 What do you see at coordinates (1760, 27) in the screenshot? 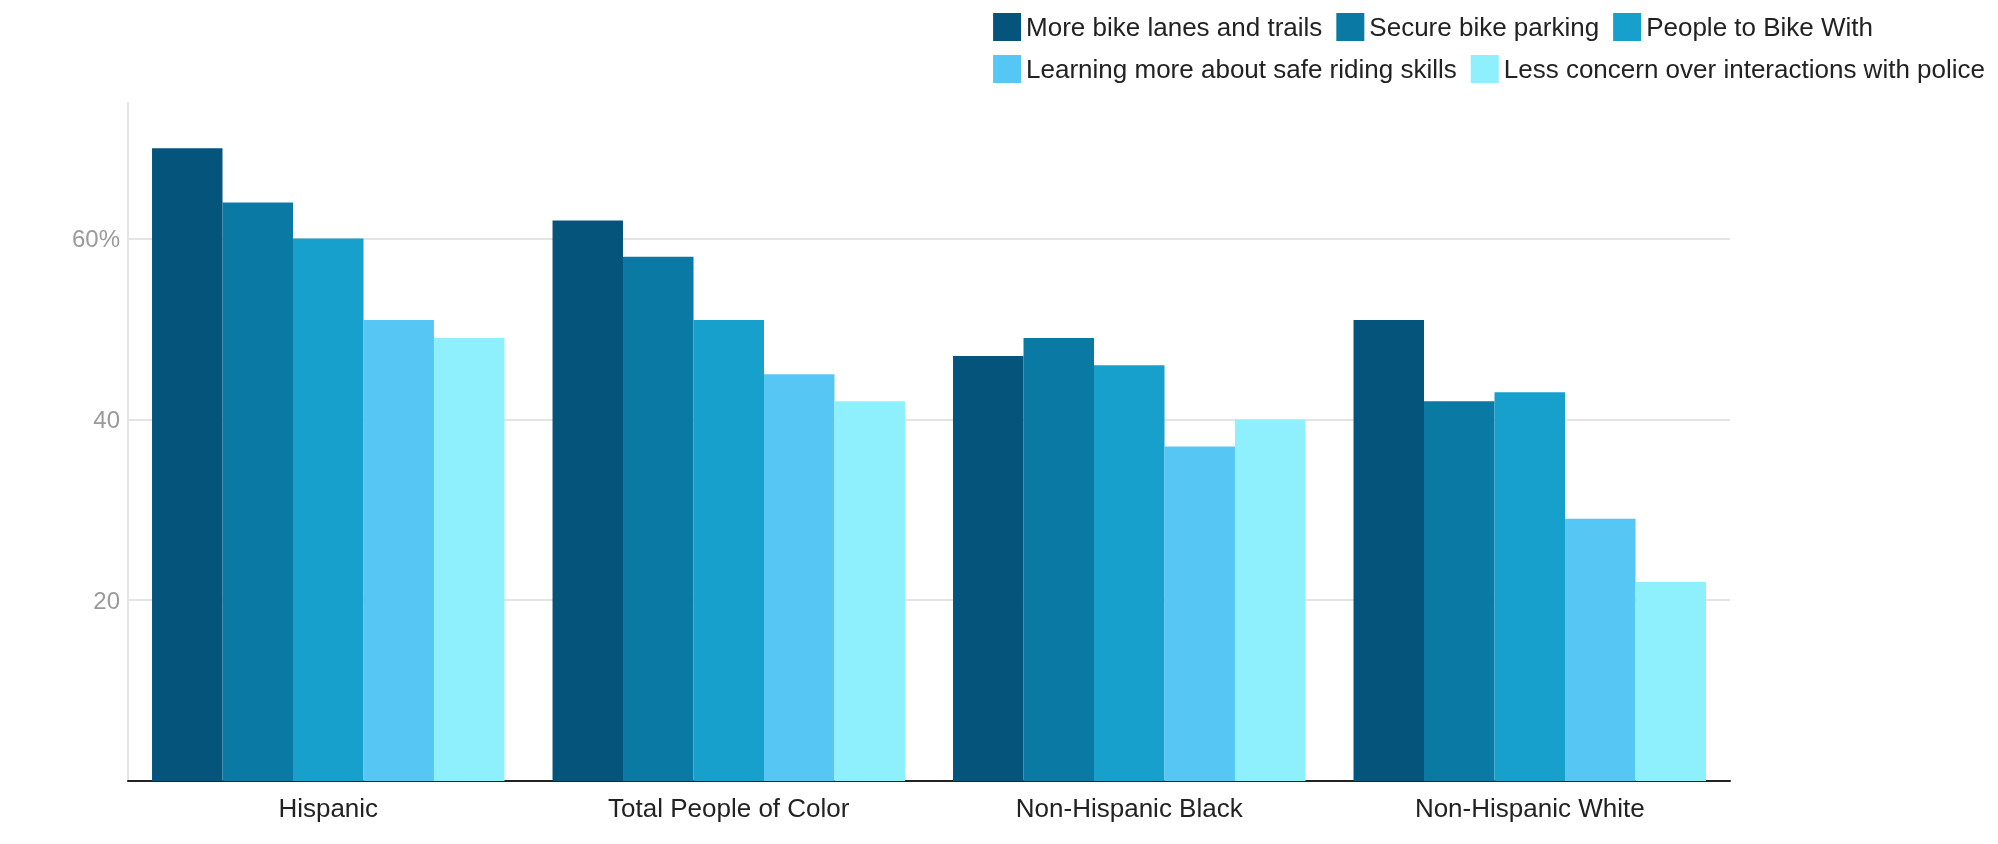
I see `legend-label: People to Bike With` at bounding box center [1760, 27].